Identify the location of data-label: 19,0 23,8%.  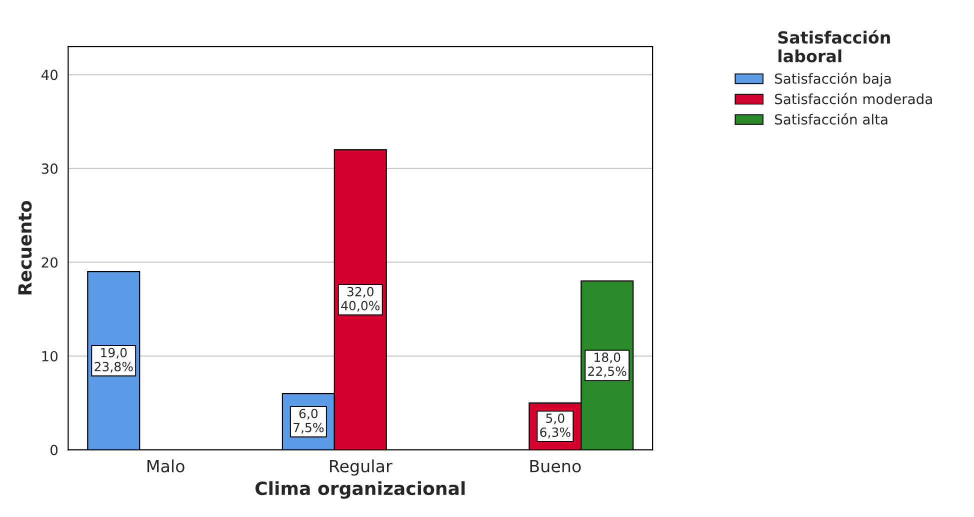
(113, 360).